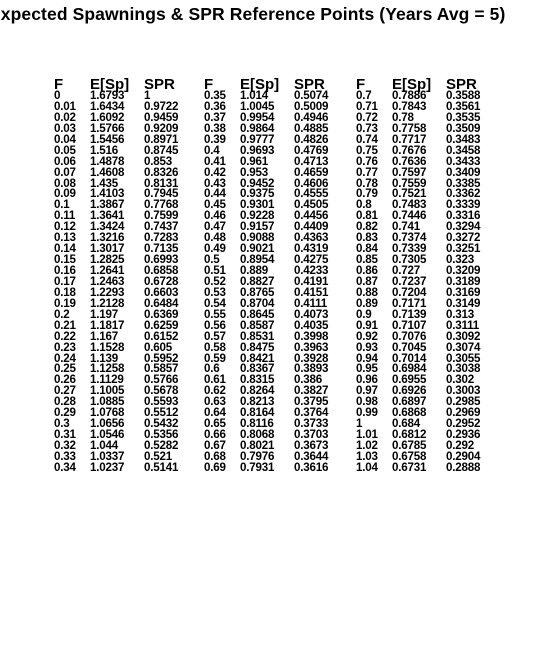 The height and width of the screenshot is (653, 544). I want to click on table-row: 0.96 0.6955 0.302, so click(427, 380).